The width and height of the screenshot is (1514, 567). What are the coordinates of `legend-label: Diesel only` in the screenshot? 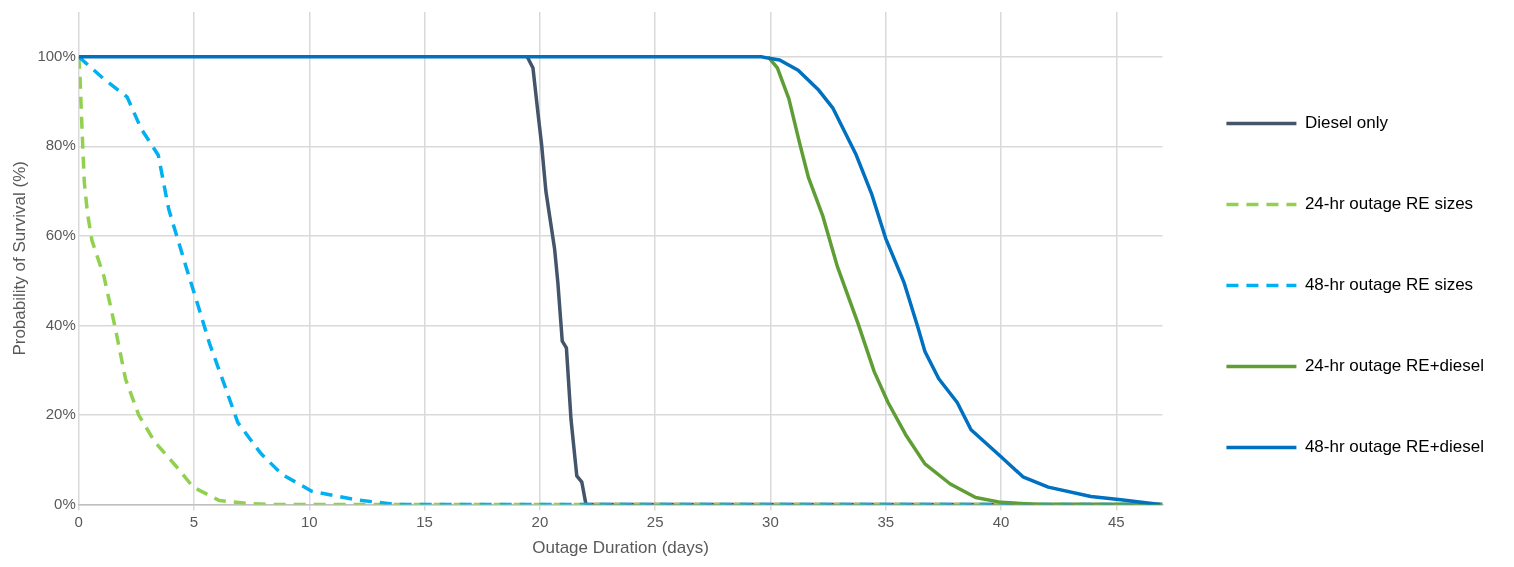 It's located at (1346, 123).